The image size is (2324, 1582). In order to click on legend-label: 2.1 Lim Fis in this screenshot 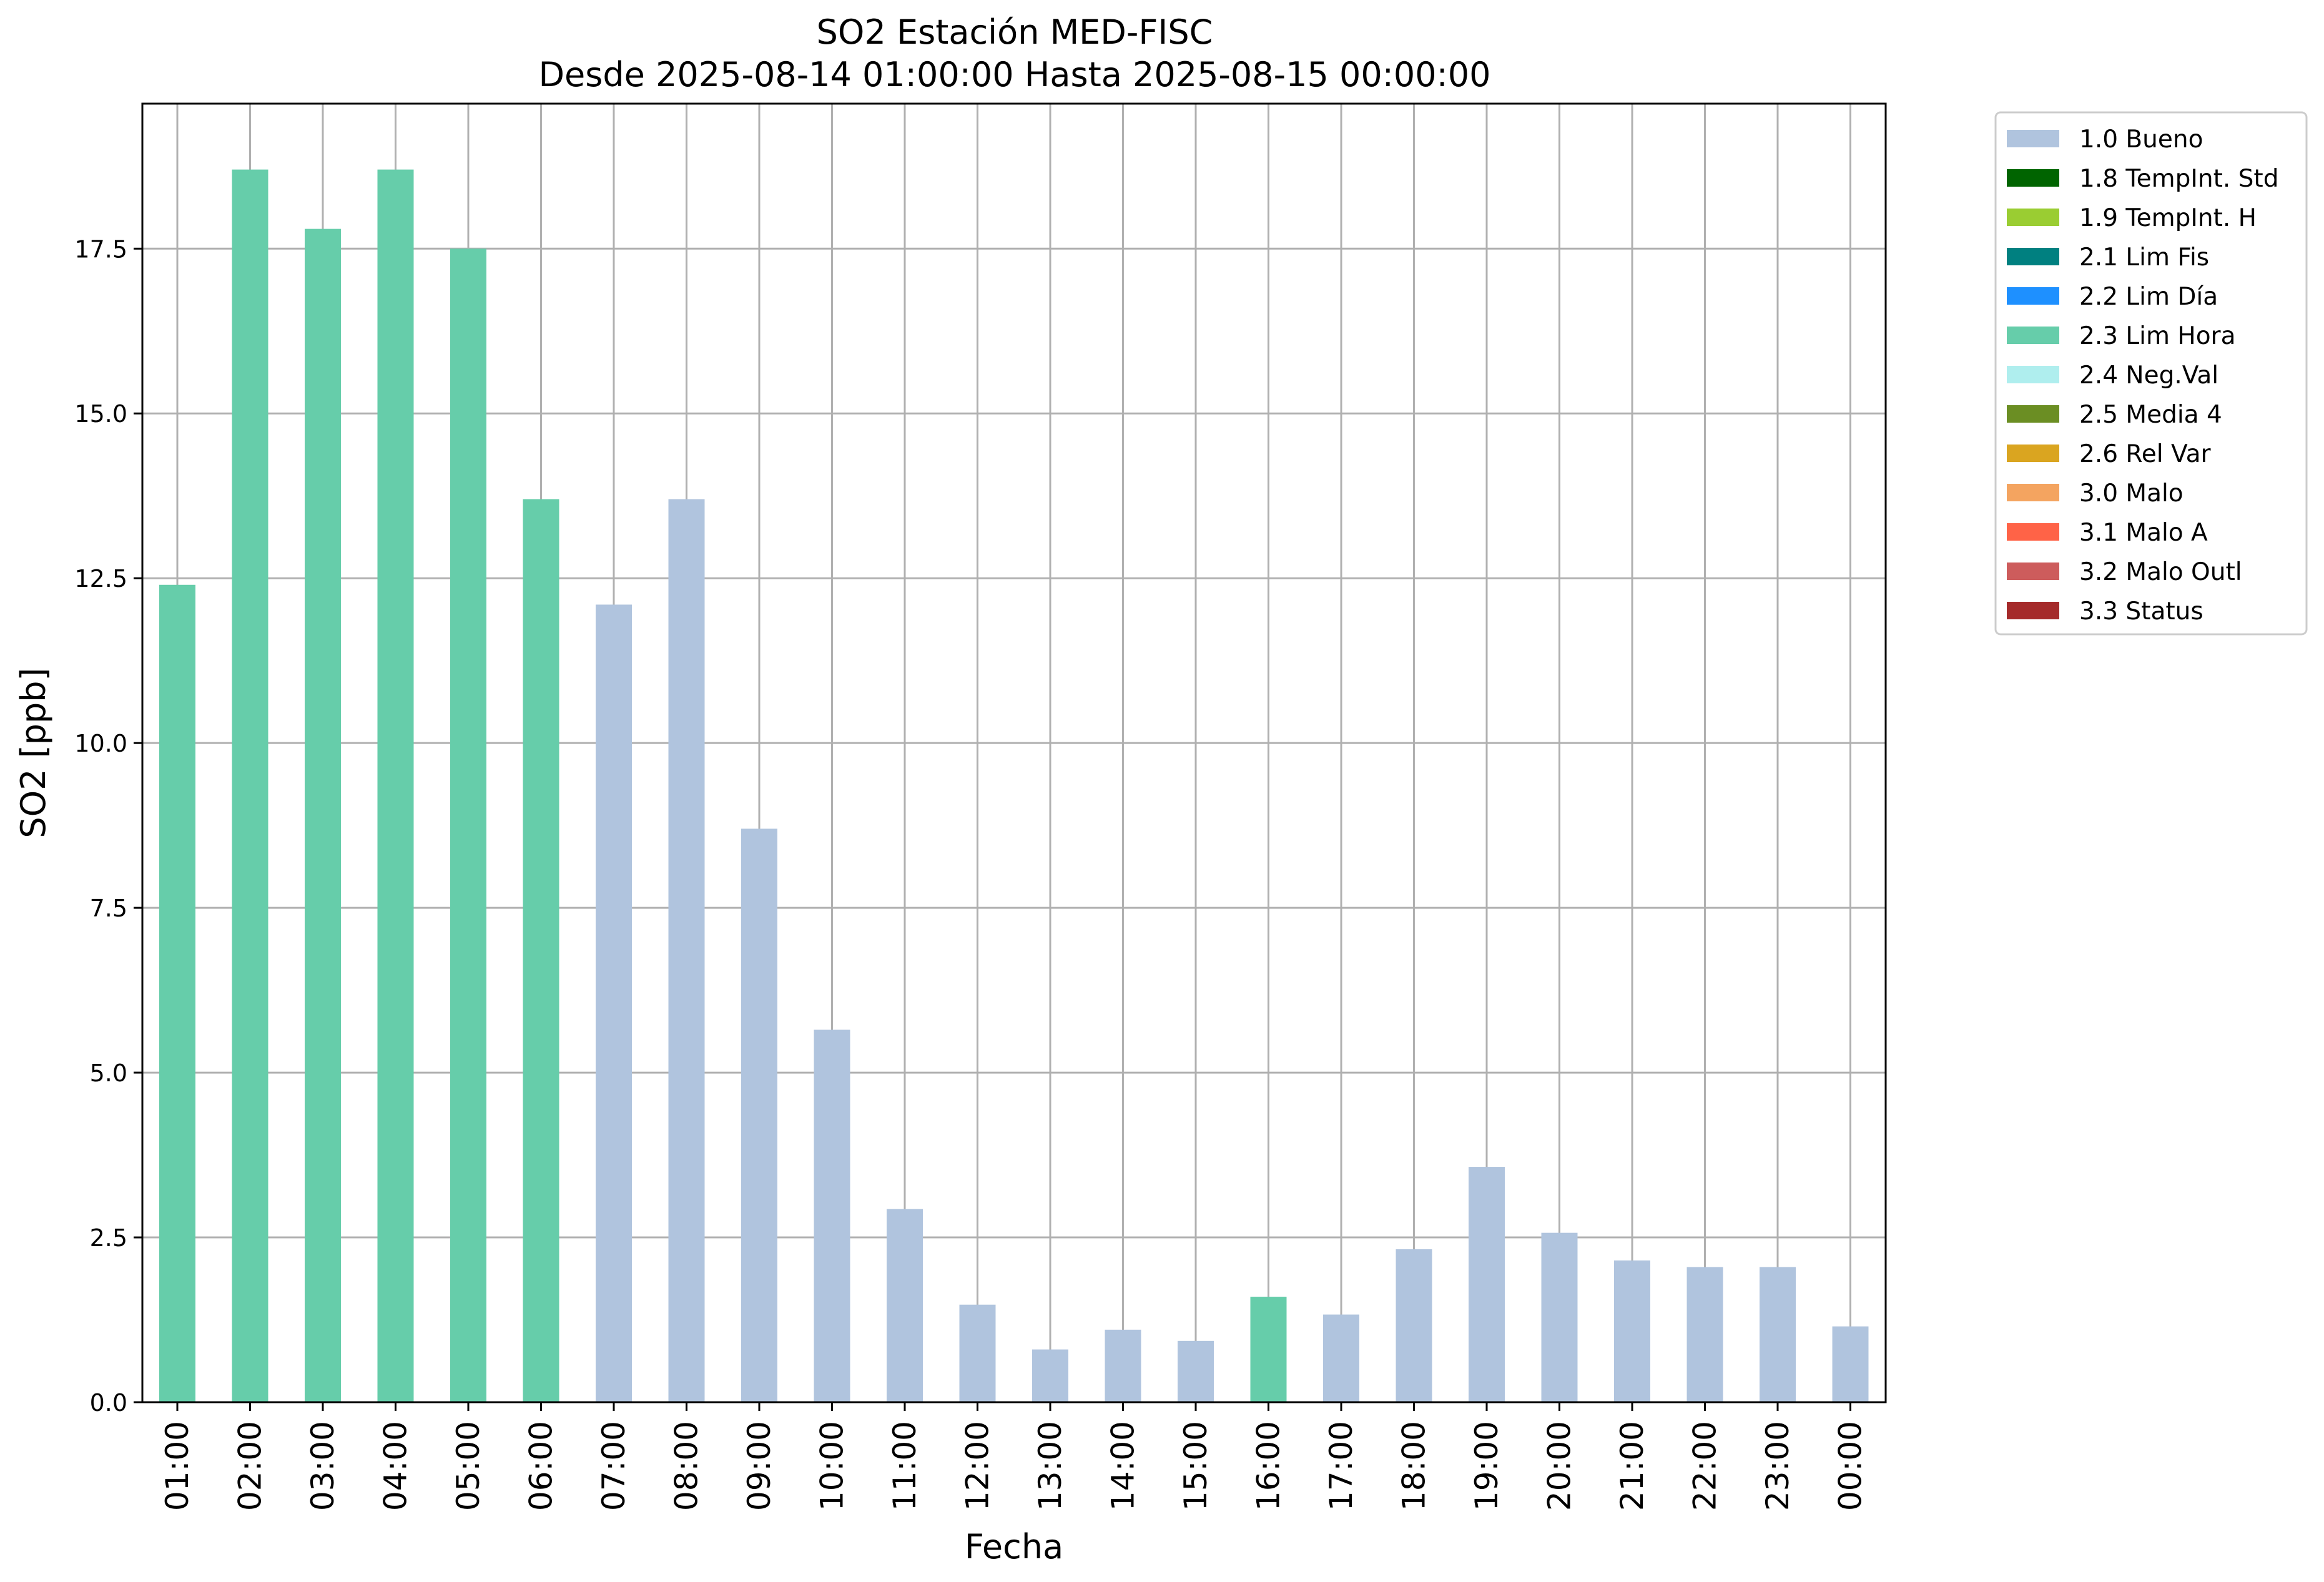, I will do `click(2144, 257)`.